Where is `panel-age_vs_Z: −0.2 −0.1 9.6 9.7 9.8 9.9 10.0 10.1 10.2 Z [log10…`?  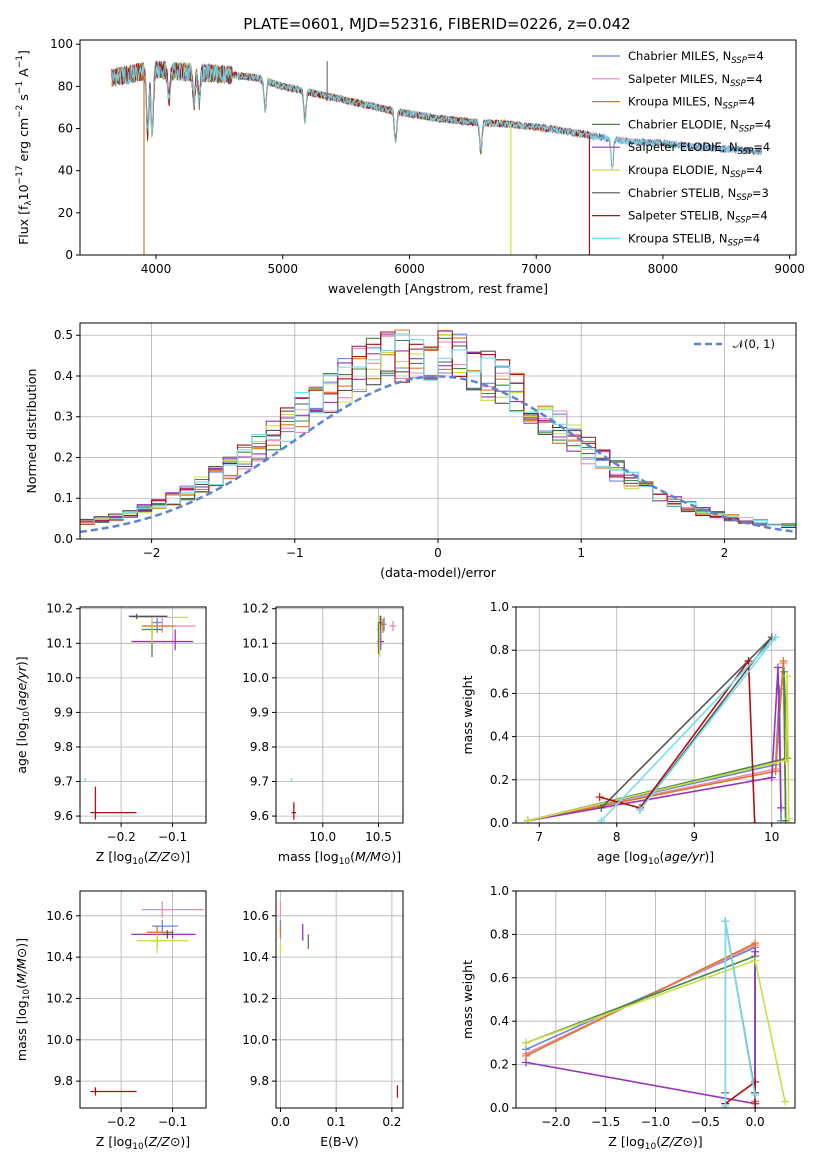 panel-age_vs_Z: −0.2 −0.1 9.6 9.7 9.8 9.9 10.0 10.1 10.2 Z [log10… is located at coordinates (110, 734).